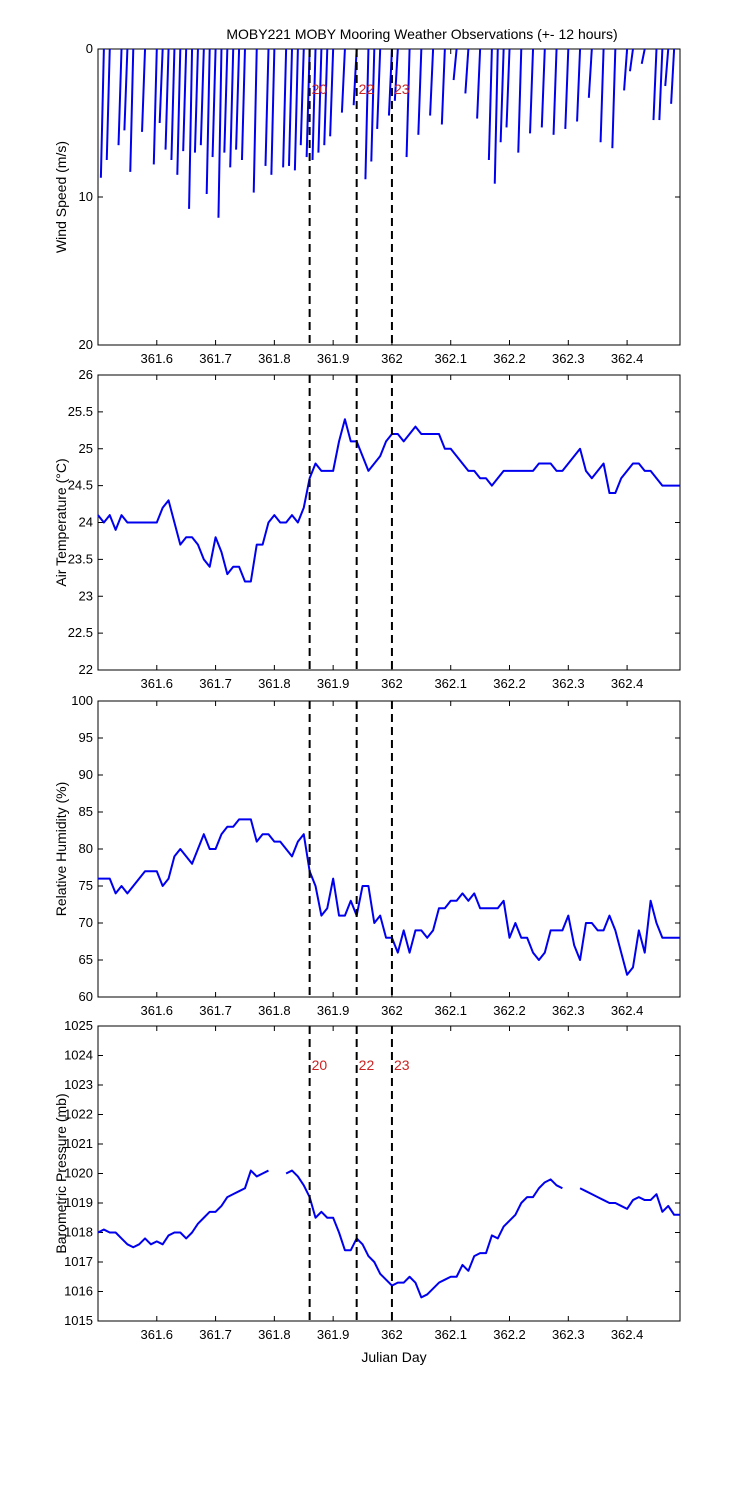 This screenshot has height=1500, width=750. Describe the element at coordinates (86, 522) in the screenshot. I see `y-tick-label: 24` at that location.